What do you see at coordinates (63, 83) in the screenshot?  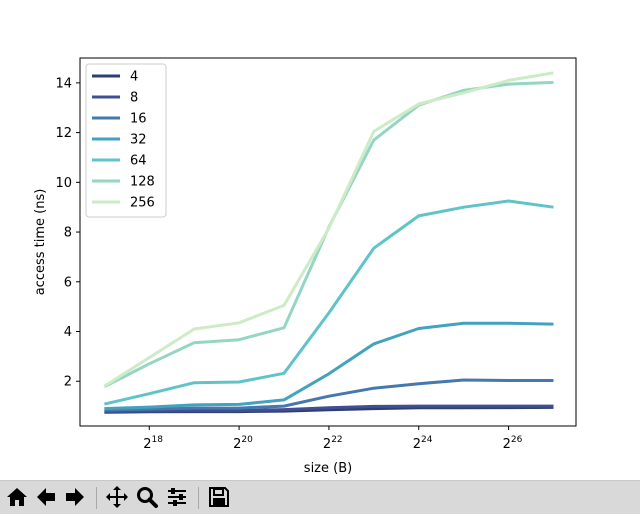 I see `y-tick-label: 14` at bounding box center [63, 83].